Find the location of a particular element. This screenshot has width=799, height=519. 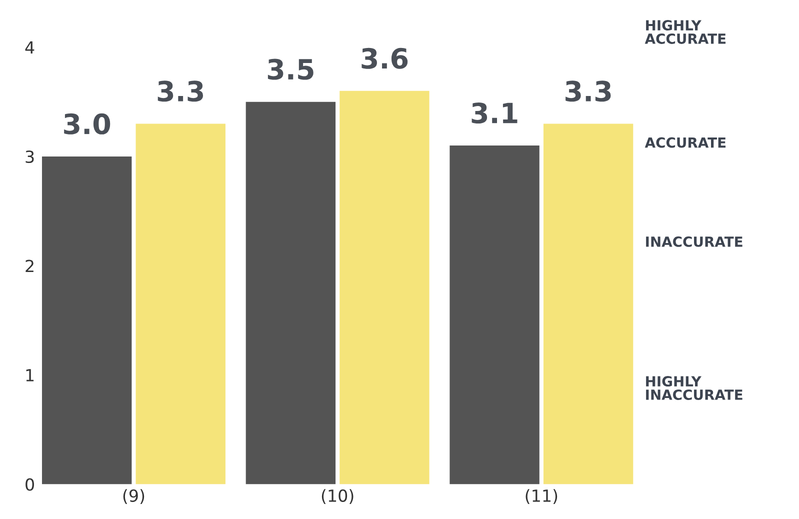

data-label: 3.5 is located at coordinates (291, 69).